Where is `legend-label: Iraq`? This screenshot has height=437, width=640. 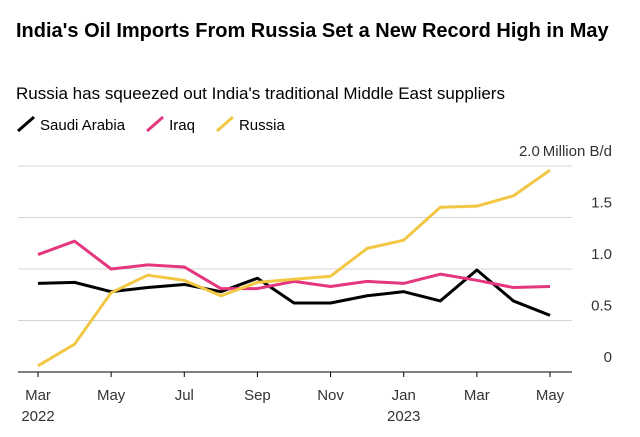
legend-label: Iraq is located at coordinates (182, 125).